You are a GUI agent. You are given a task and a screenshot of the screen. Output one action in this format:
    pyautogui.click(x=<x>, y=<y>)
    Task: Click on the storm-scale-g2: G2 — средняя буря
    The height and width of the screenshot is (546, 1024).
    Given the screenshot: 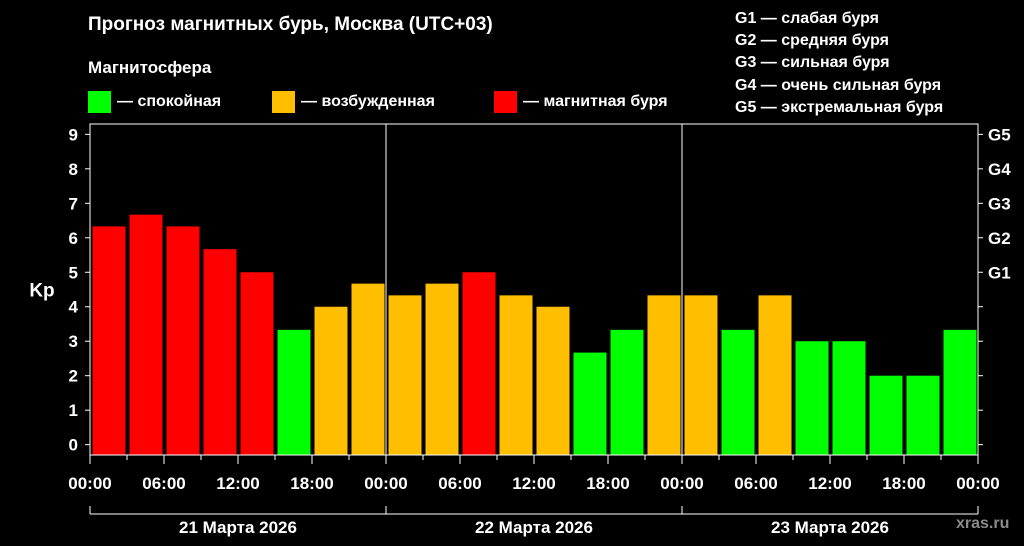 What is the action you would take?
    pyautogui.click(x=812, y=41)
    